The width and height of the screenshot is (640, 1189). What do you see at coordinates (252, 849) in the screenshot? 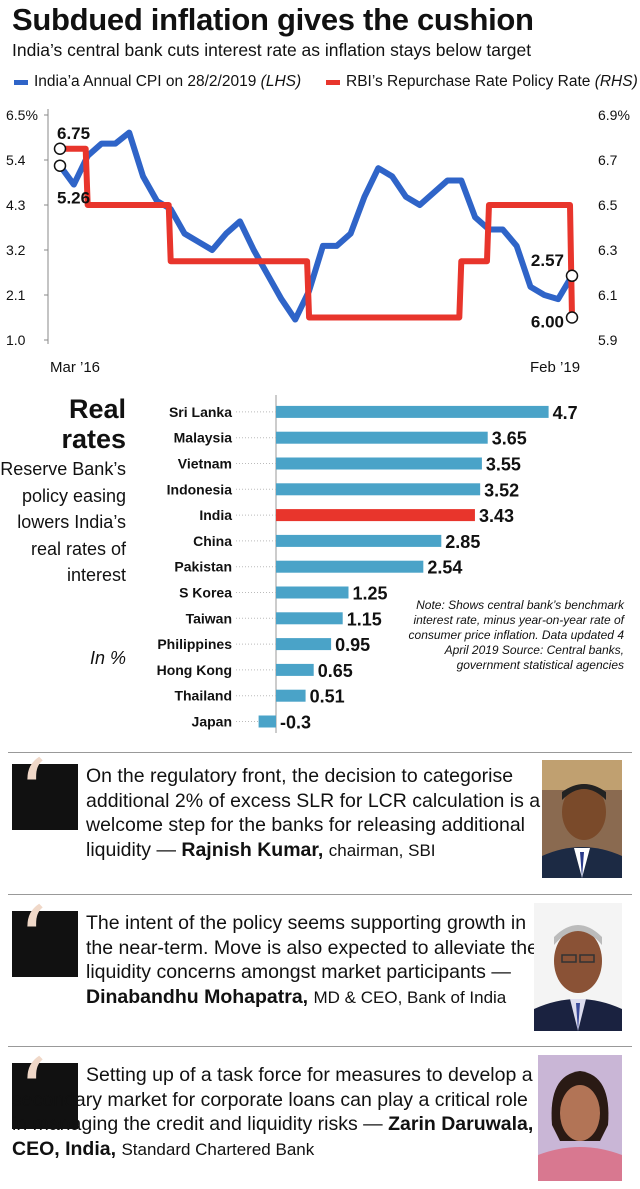
I see `quote-1-name: Rajnish Kumar,` at bounding box center [252, 849].